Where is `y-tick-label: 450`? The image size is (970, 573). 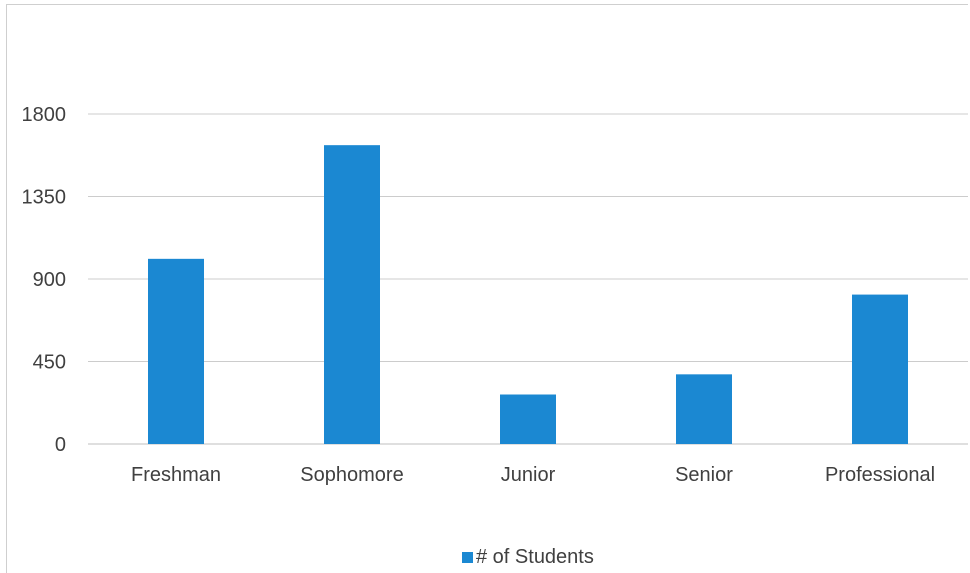 y-tick-label: 450 is located at coordinates (49, 363).